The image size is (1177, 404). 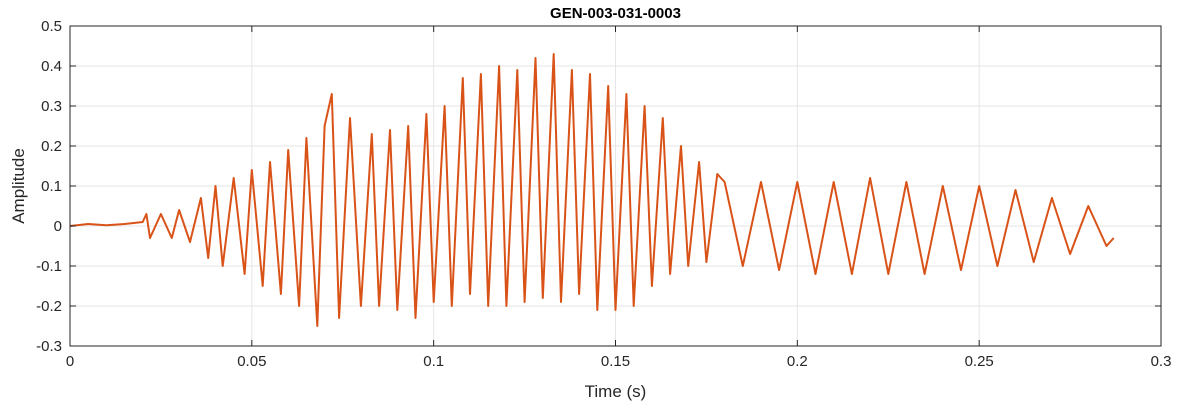 What do you see at coordinates (1161, 361) in the screenshot?
I see `x-tick-label: 0.3` at bounding box center [1161, 361].